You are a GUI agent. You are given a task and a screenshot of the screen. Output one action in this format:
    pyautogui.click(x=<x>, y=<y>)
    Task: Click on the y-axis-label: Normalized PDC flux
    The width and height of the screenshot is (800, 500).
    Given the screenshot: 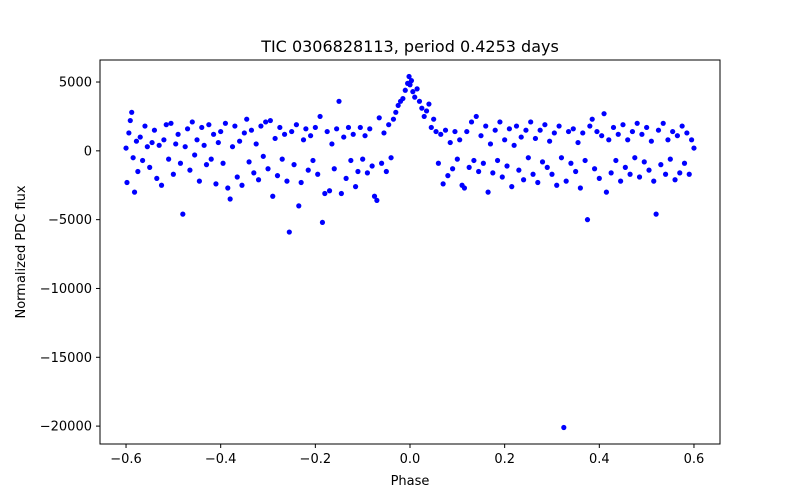 What is the action you would take?
    pyautogui.click(x=21, y=251)
    